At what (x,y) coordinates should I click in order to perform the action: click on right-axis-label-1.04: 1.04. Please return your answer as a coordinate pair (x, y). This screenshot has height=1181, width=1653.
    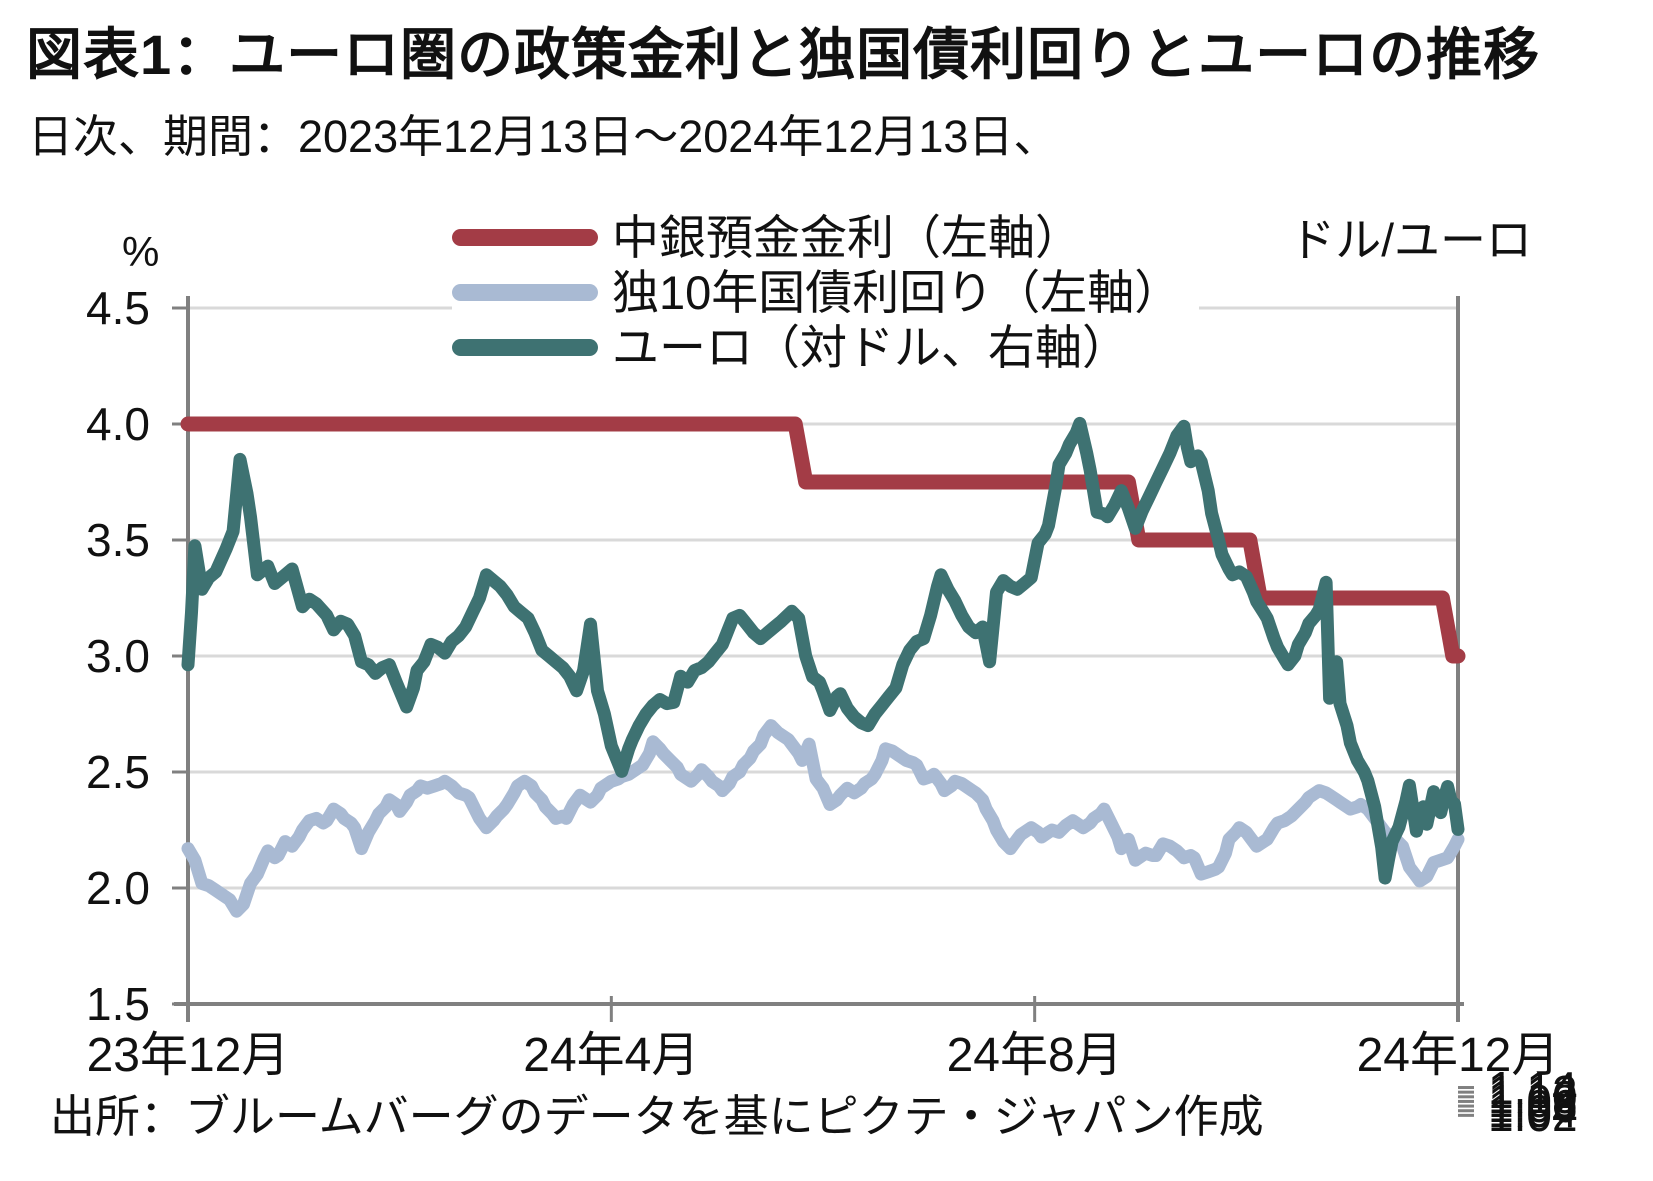
    Looking at the image, I should click on (1533, 1110).